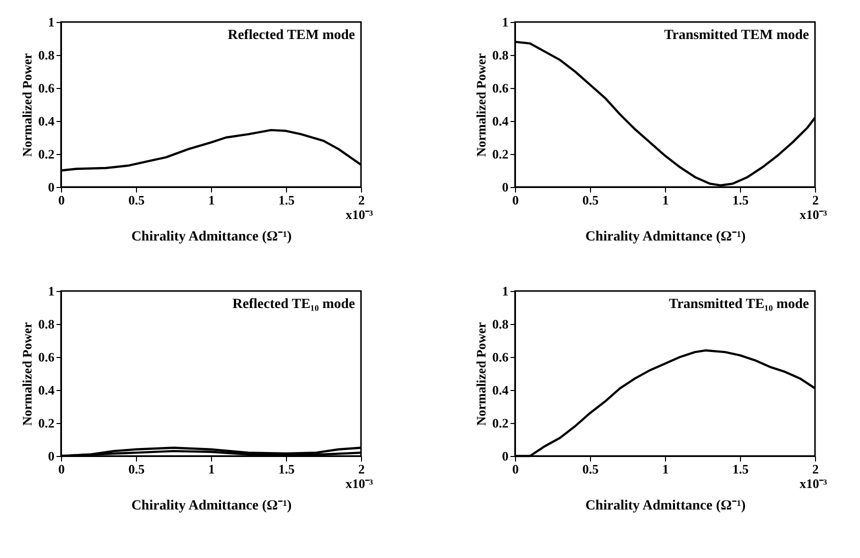 The image size is (860, 558). I want to click on chart-title: Transmitted TEM mode, so click(736, 35).